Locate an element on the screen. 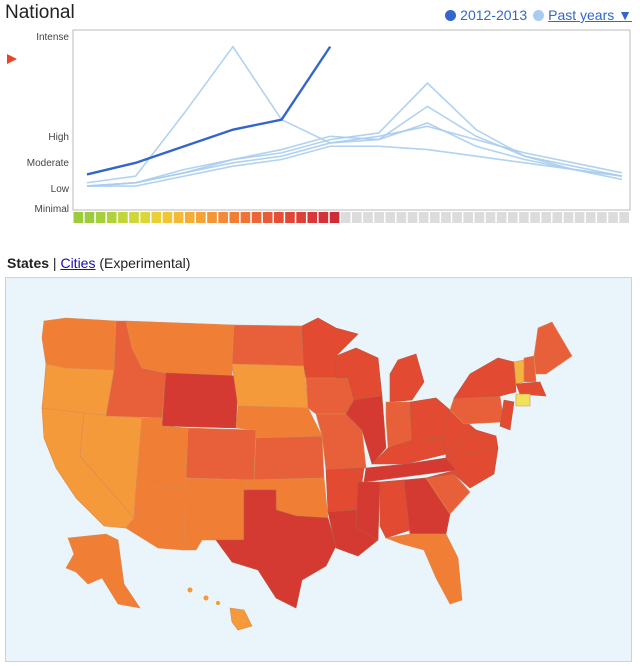 The width and height of the screenshot is (640, 666). state-sd is located at coordinates (270, 386).